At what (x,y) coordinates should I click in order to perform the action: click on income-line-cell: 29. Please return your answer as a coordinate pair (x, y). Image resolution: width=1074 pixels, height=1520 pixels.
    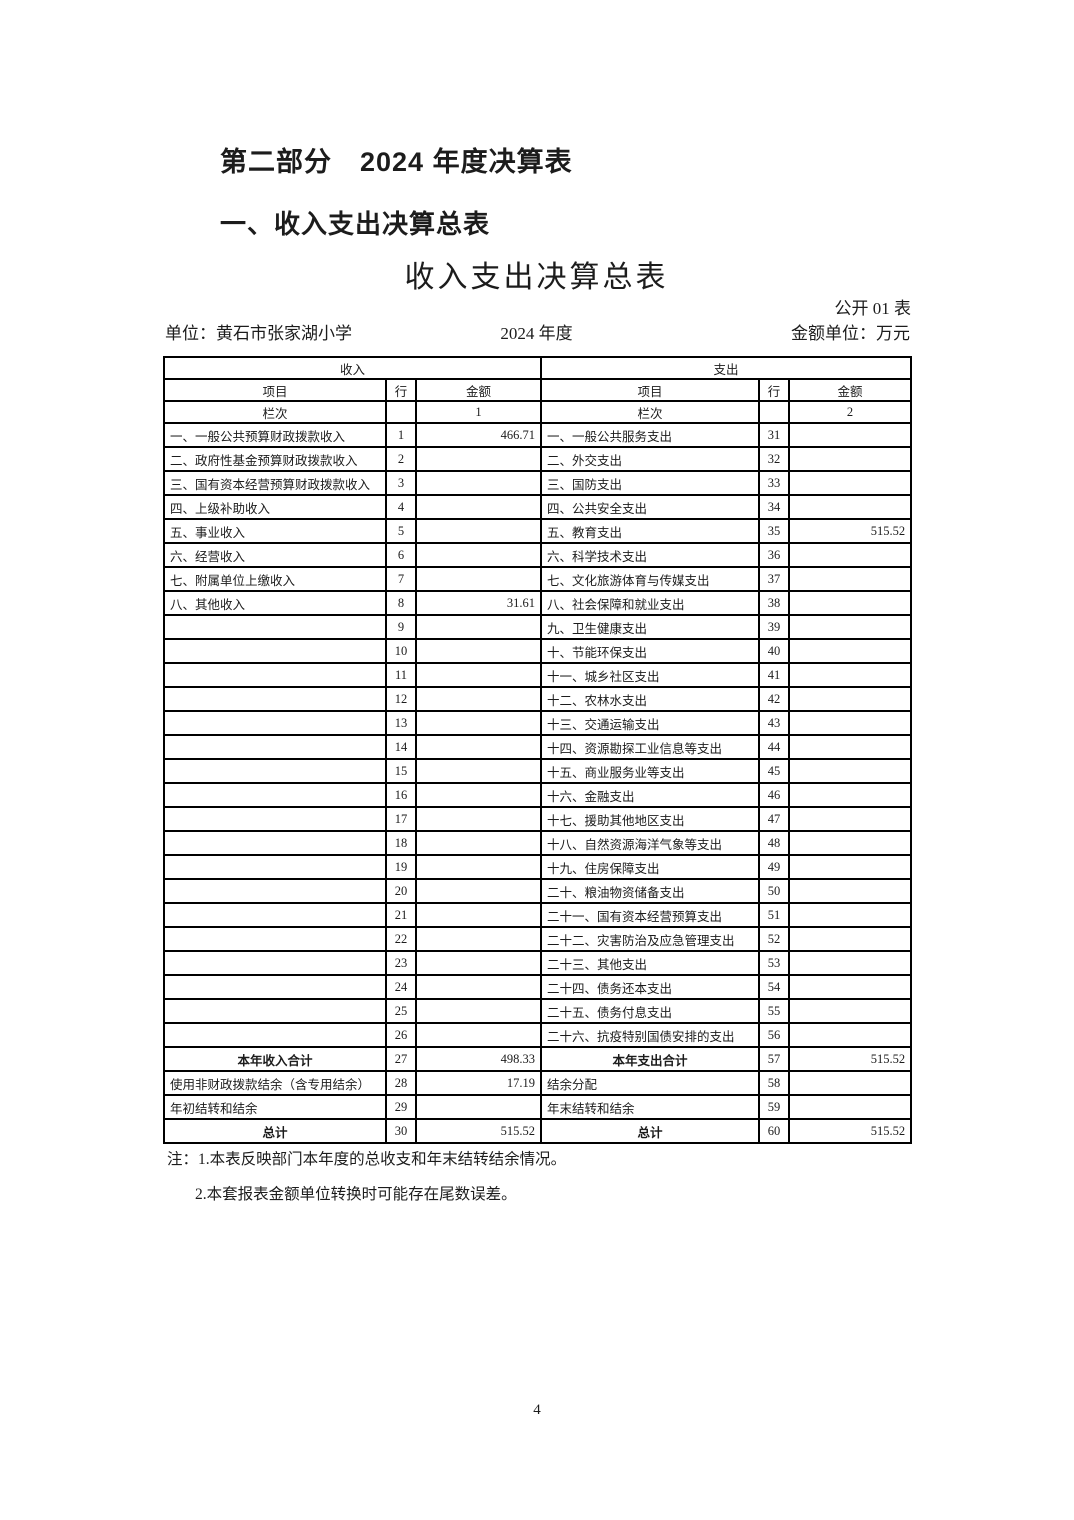
    Looking at the image, I should click on (401, 1107).